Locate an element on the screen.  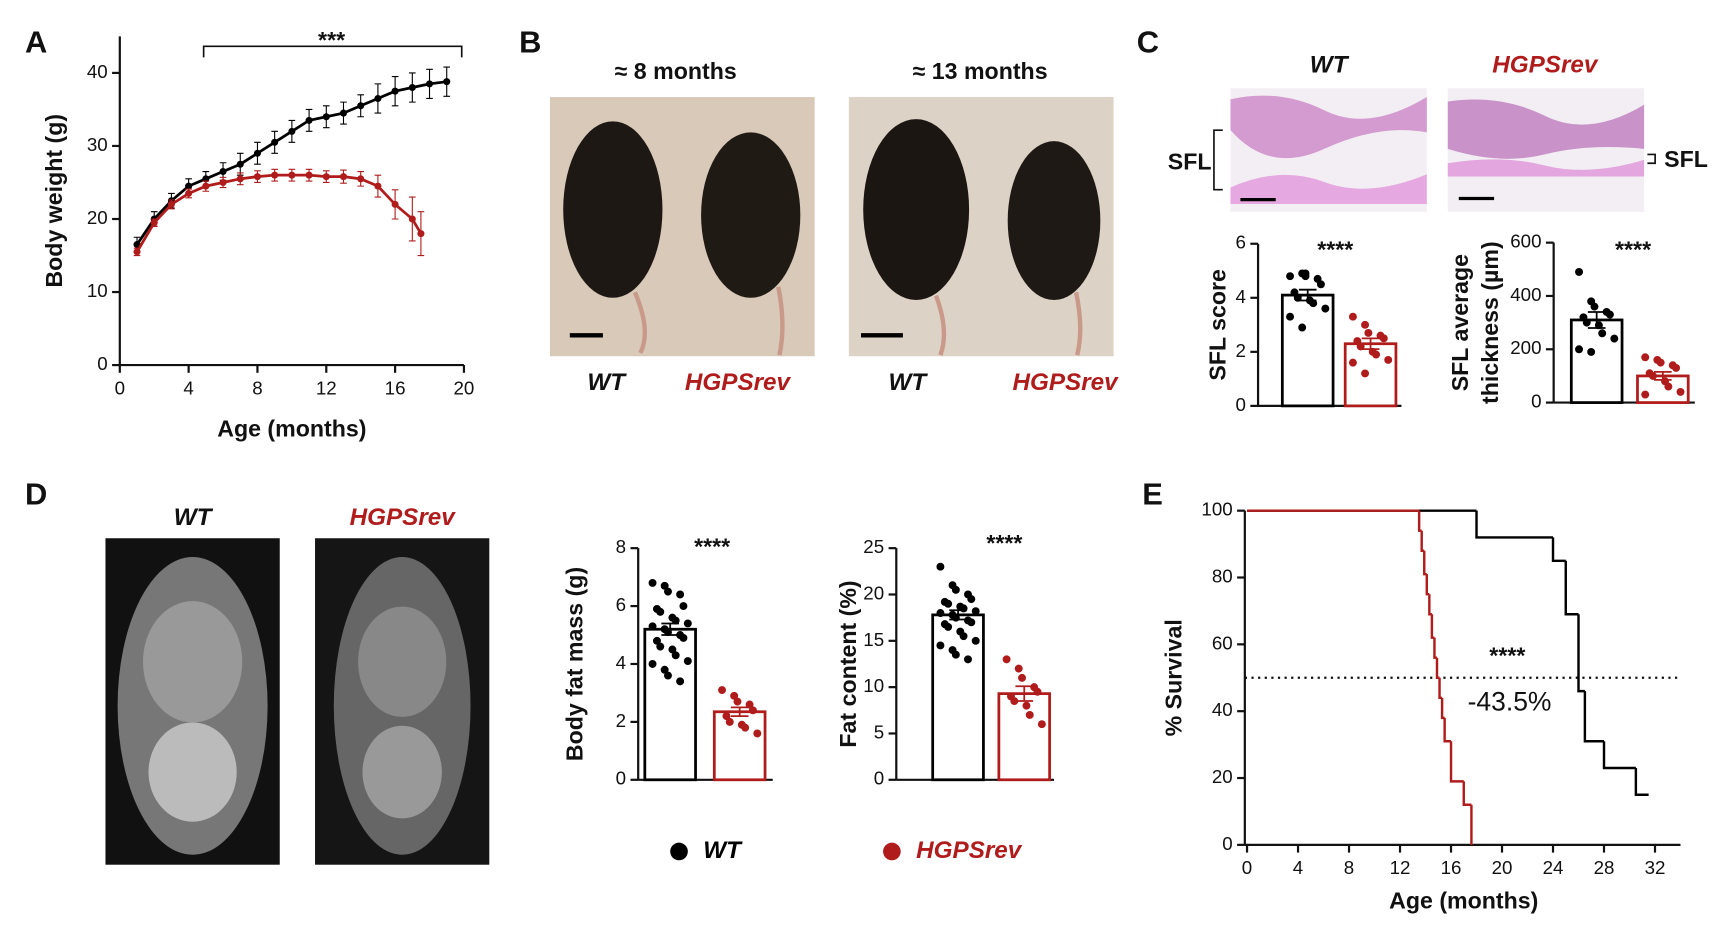
y-tick-label: 600 is located at coordinates (1525, 241).